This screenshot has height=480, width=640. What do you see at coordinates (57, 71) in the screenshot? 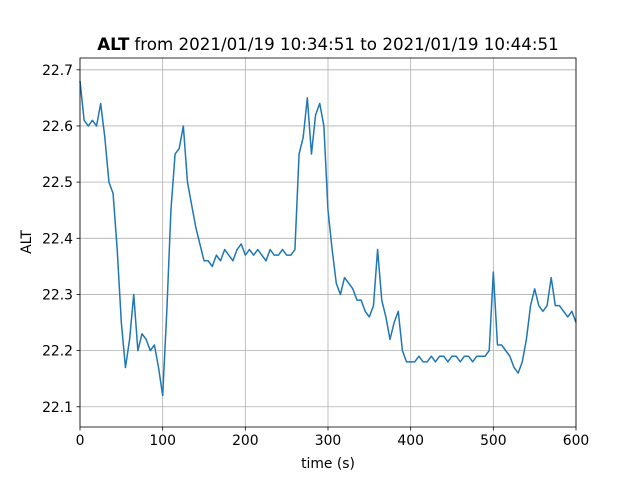
I see `y-tick-label: 22.7` at bounding box center [57, 71].